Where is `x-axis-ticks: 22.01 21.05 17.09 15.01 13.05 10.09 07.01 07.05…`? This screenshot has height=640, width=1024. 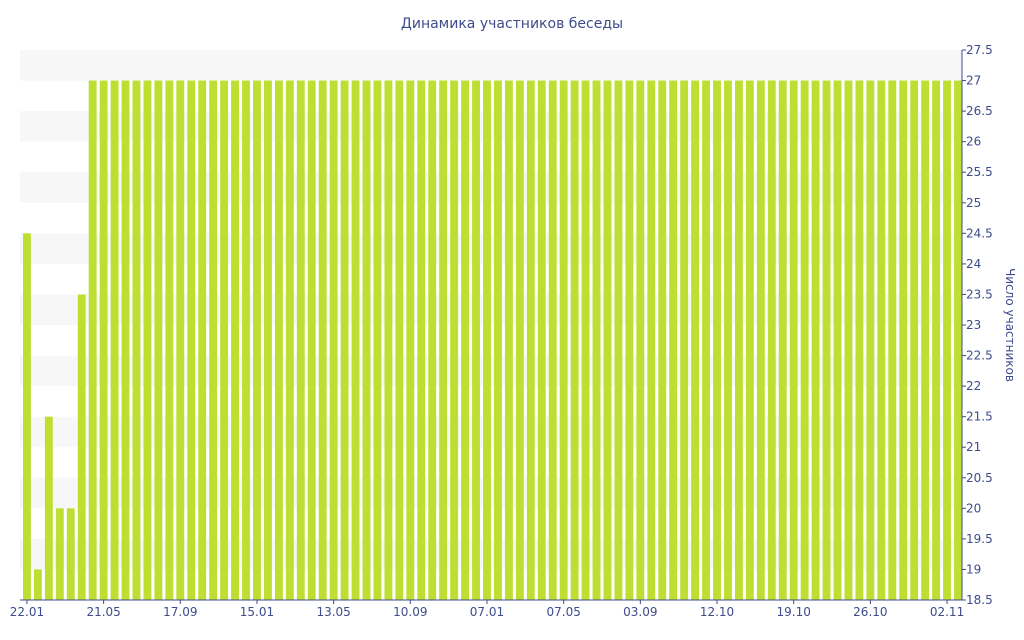
x-axis-ticks: 22.01 21.05 17.09 15.01 13.05 10.09 07.01 07.05… is located at coordinates (487, 609).